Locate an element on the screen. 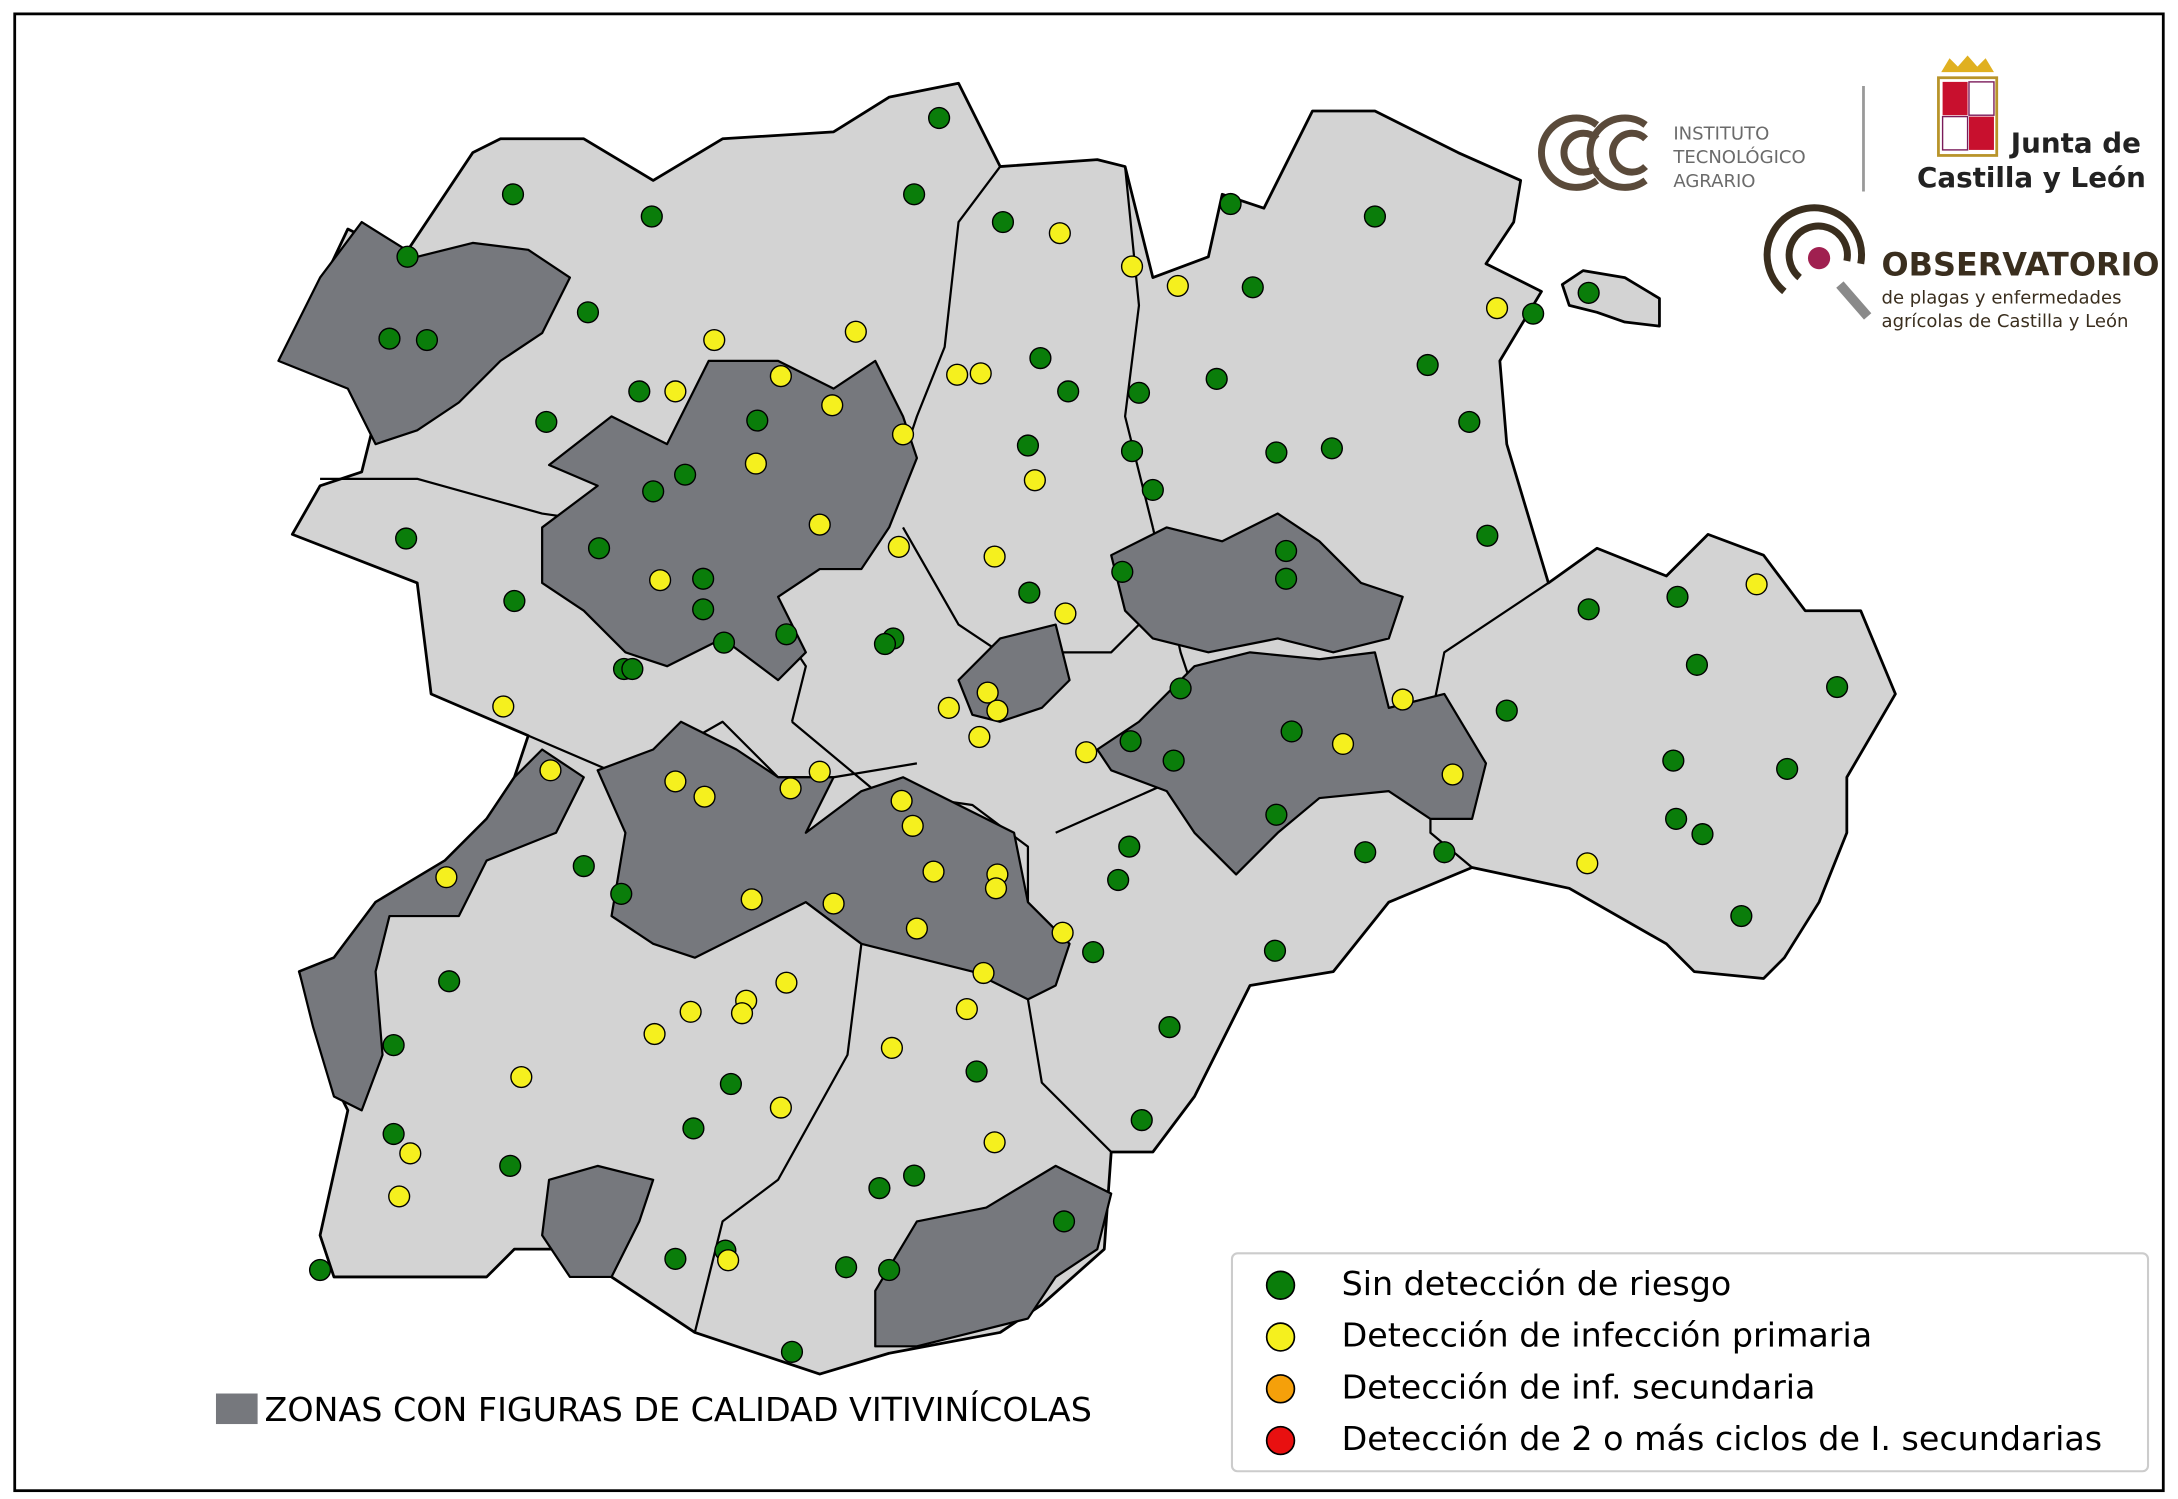 This screenshot has width=2178, height=1499. legend-label: Detección de infección primaria is located at coordinates (1607, 1335).